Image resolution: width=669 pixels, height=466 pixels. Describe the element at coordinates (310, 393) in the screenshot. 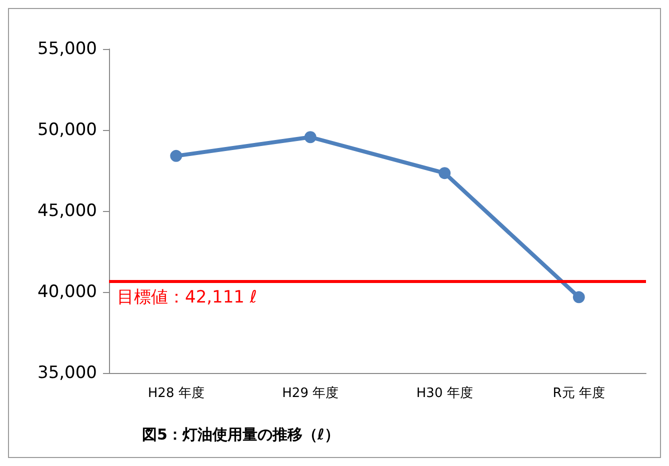

I see `x-tick-label: H29 年度` at that location.